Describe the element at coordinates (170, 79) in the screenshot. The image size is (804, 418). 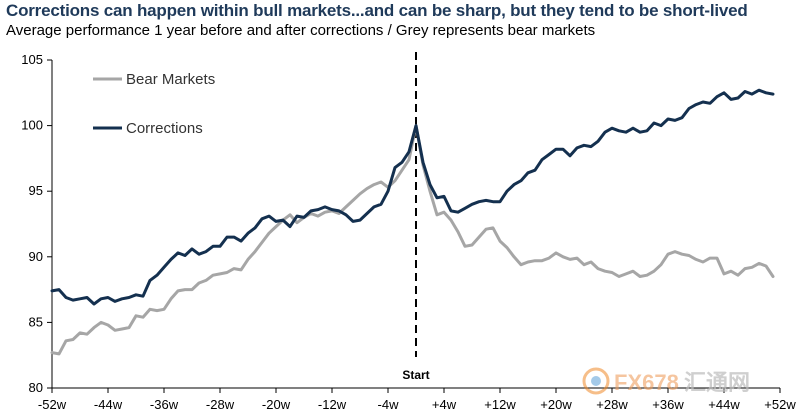
I see `legend-label-bear-markets: Bear Markets` at that location.